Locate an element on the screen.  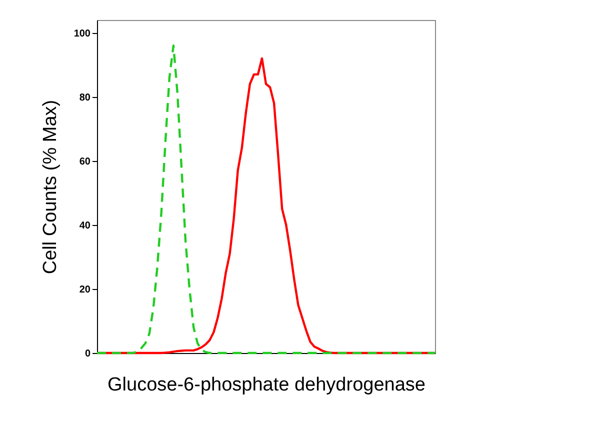
y-tick-label: 80 is located at coordinates (85, 98).